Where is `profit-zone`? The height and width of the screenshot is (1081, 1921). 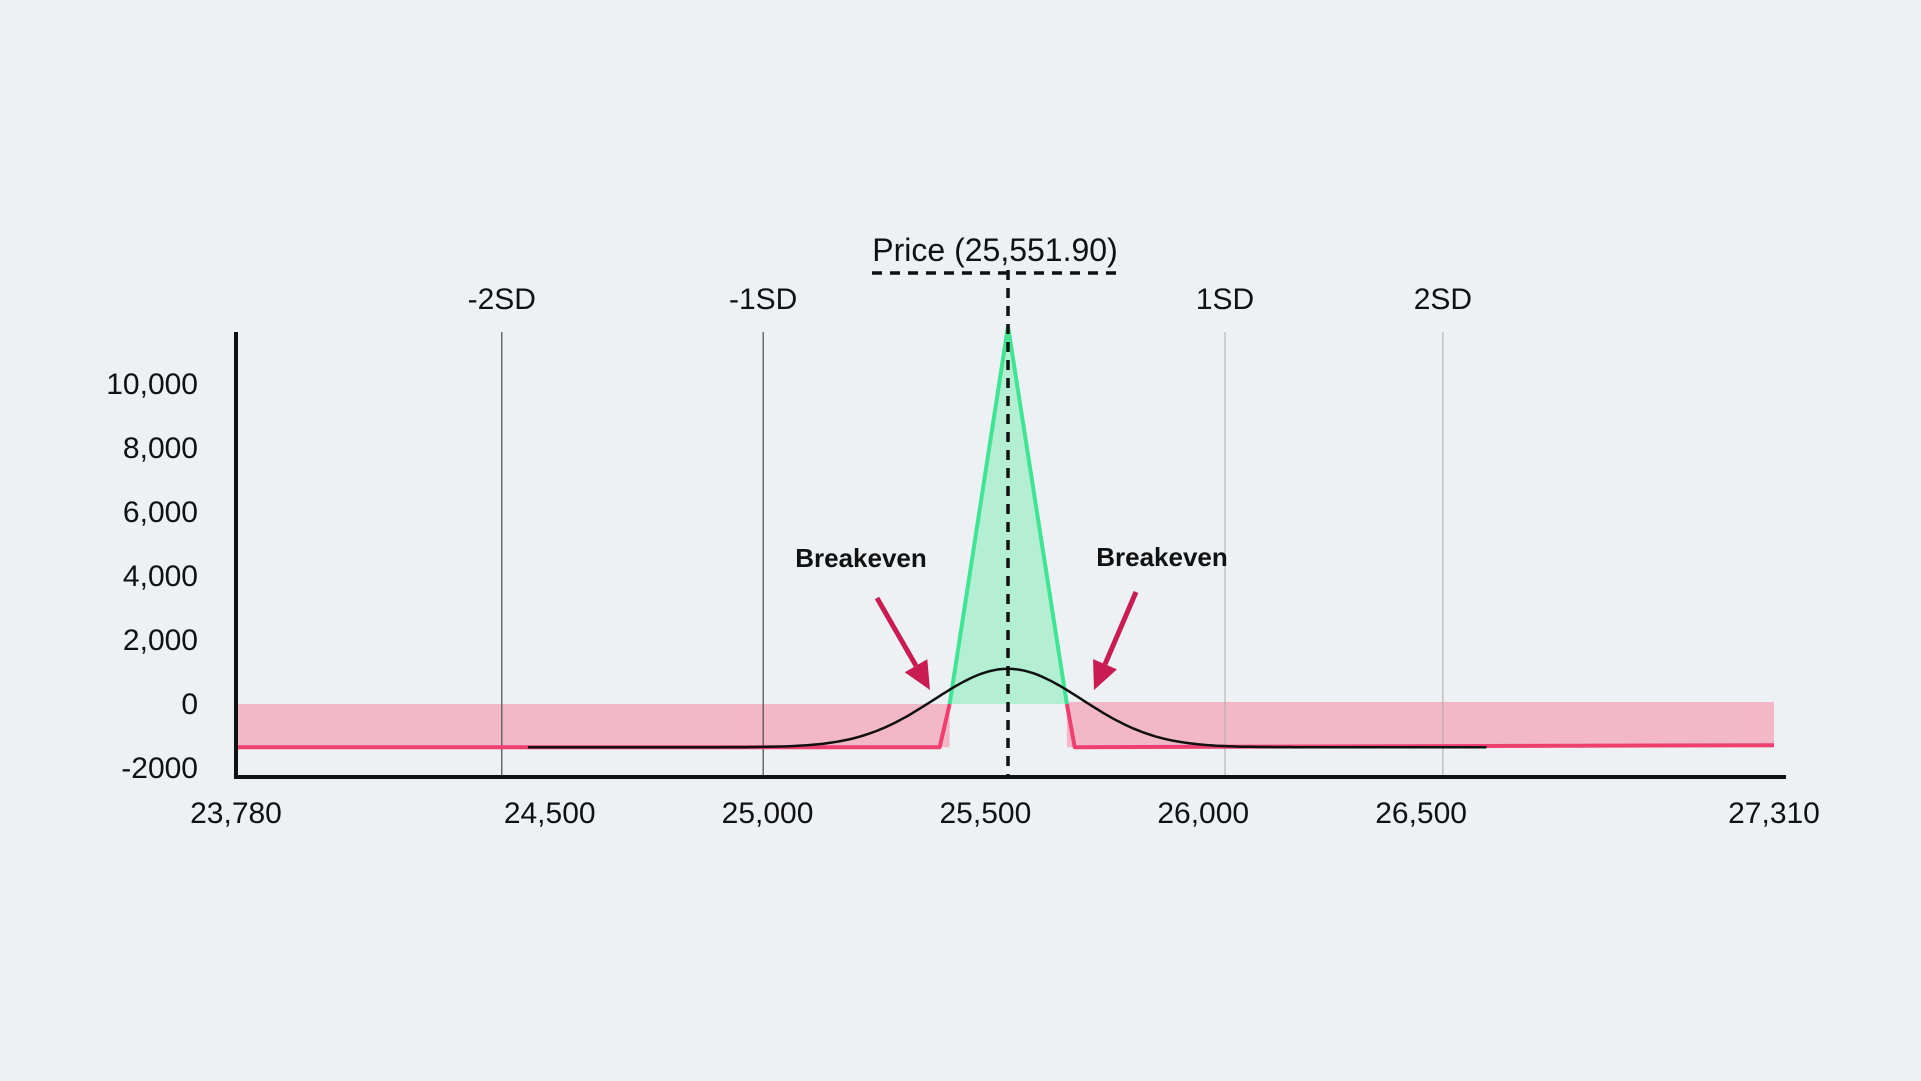 profit-zone is located at coordinates (1008, 515).